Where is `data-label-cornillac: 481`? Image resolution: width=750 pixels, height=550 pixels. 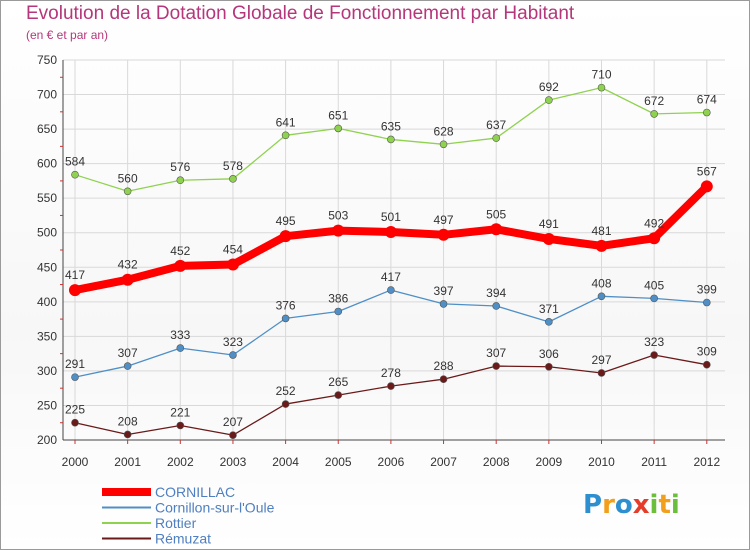
data-label-cornillac: 481 is located at coordinates (601, 231).